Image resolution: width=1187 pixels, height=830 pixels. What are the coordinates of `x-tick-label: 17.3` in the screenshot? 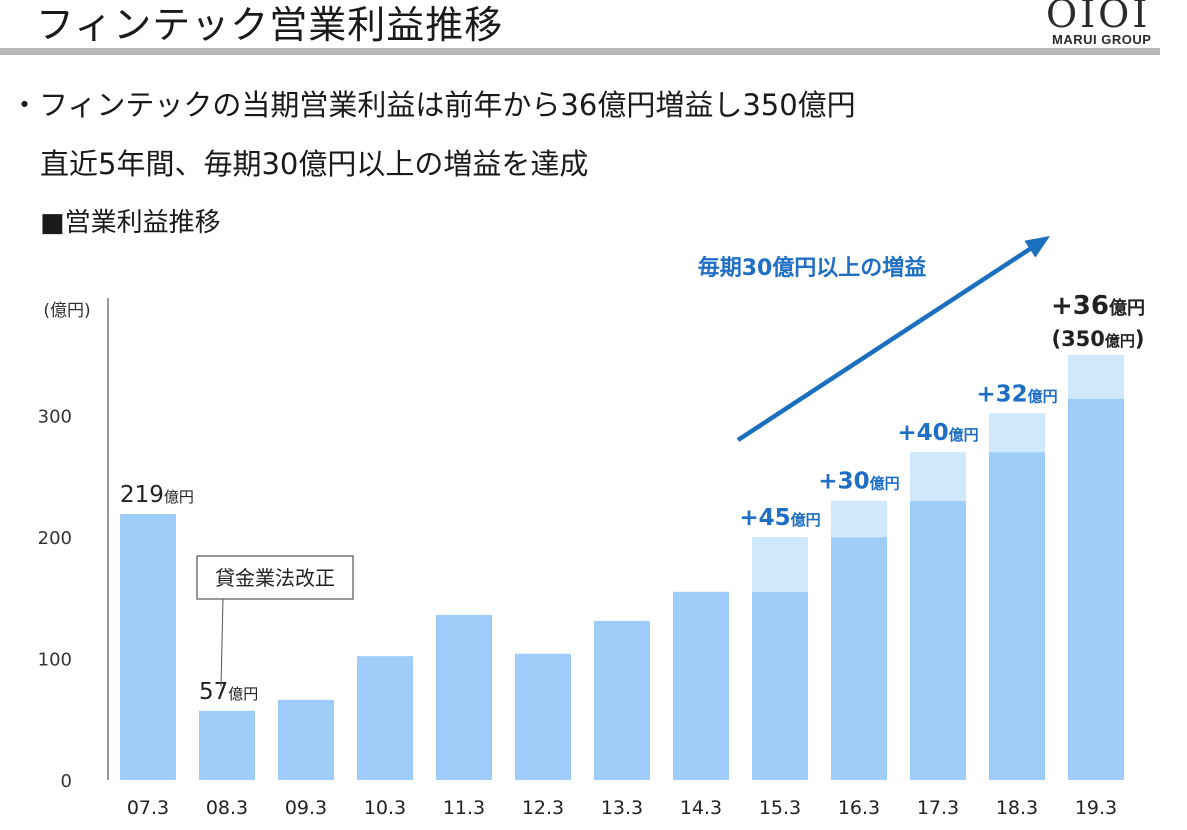 It's located at (938, 808).